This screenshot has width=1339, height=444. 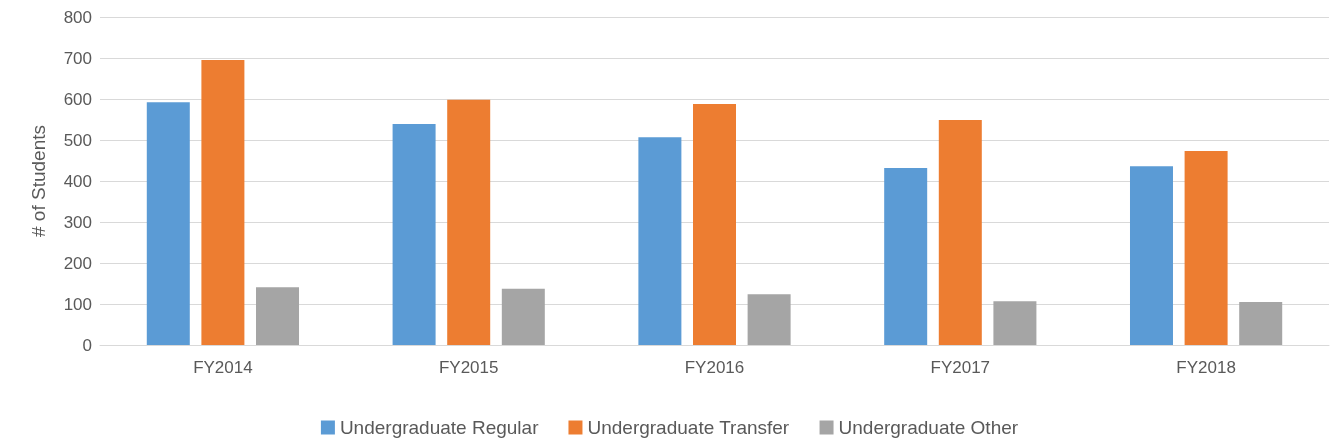 I want to click on y-tick-label: 300, so click(x=77, y=222).